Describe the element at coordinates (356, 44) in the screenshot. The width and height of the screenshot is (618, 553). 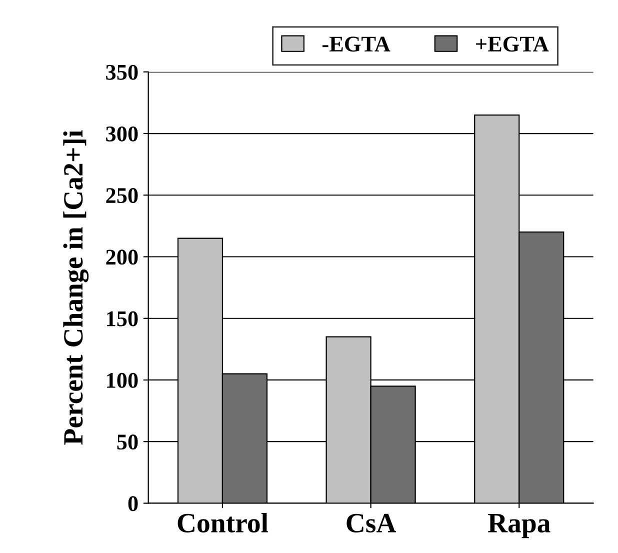
I see `legend-label: -EGTA` at that location.